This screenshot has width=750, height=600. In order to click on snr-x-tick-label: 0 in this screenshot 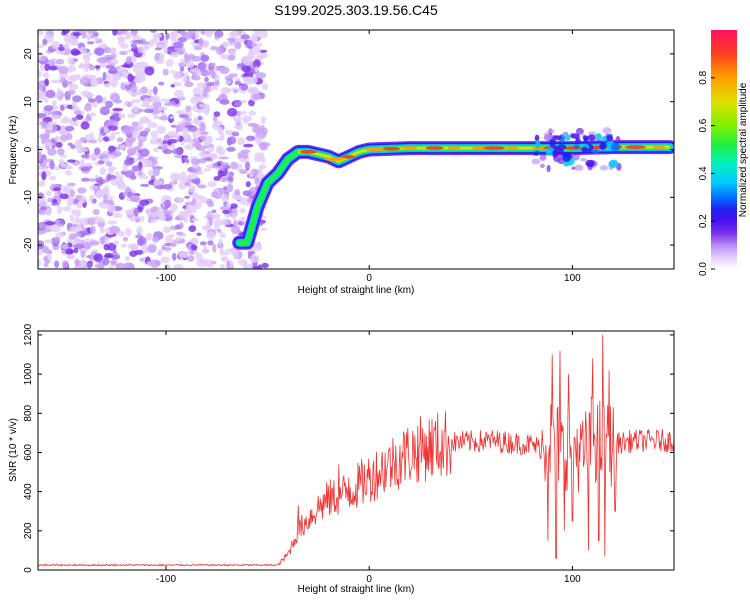, I will do `click(369, 579)`.